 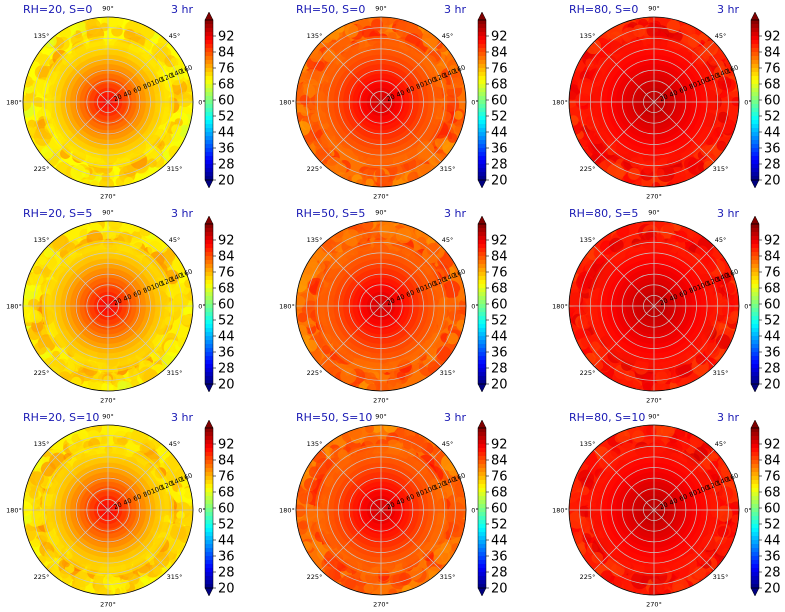 I want to click on panel-title: RH=50, S=0, so click(x=330, y=9).